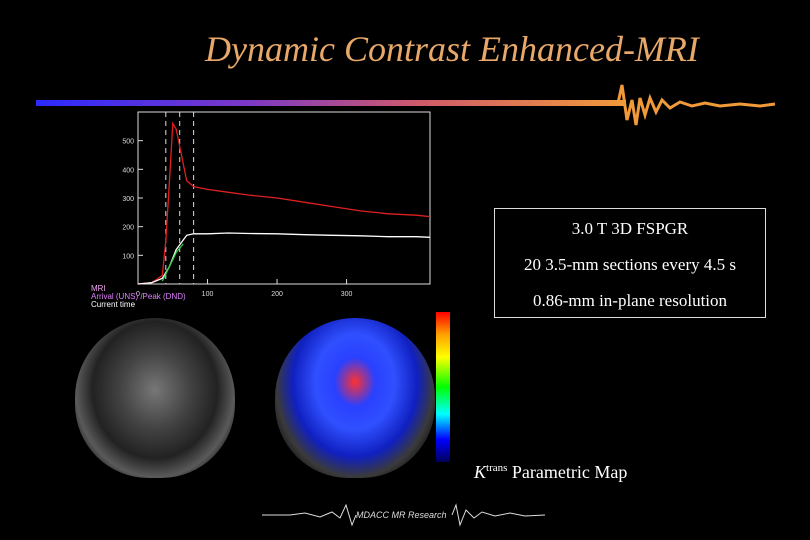  I want to click on chart-y-tick-label: 100, so click(128, 256).